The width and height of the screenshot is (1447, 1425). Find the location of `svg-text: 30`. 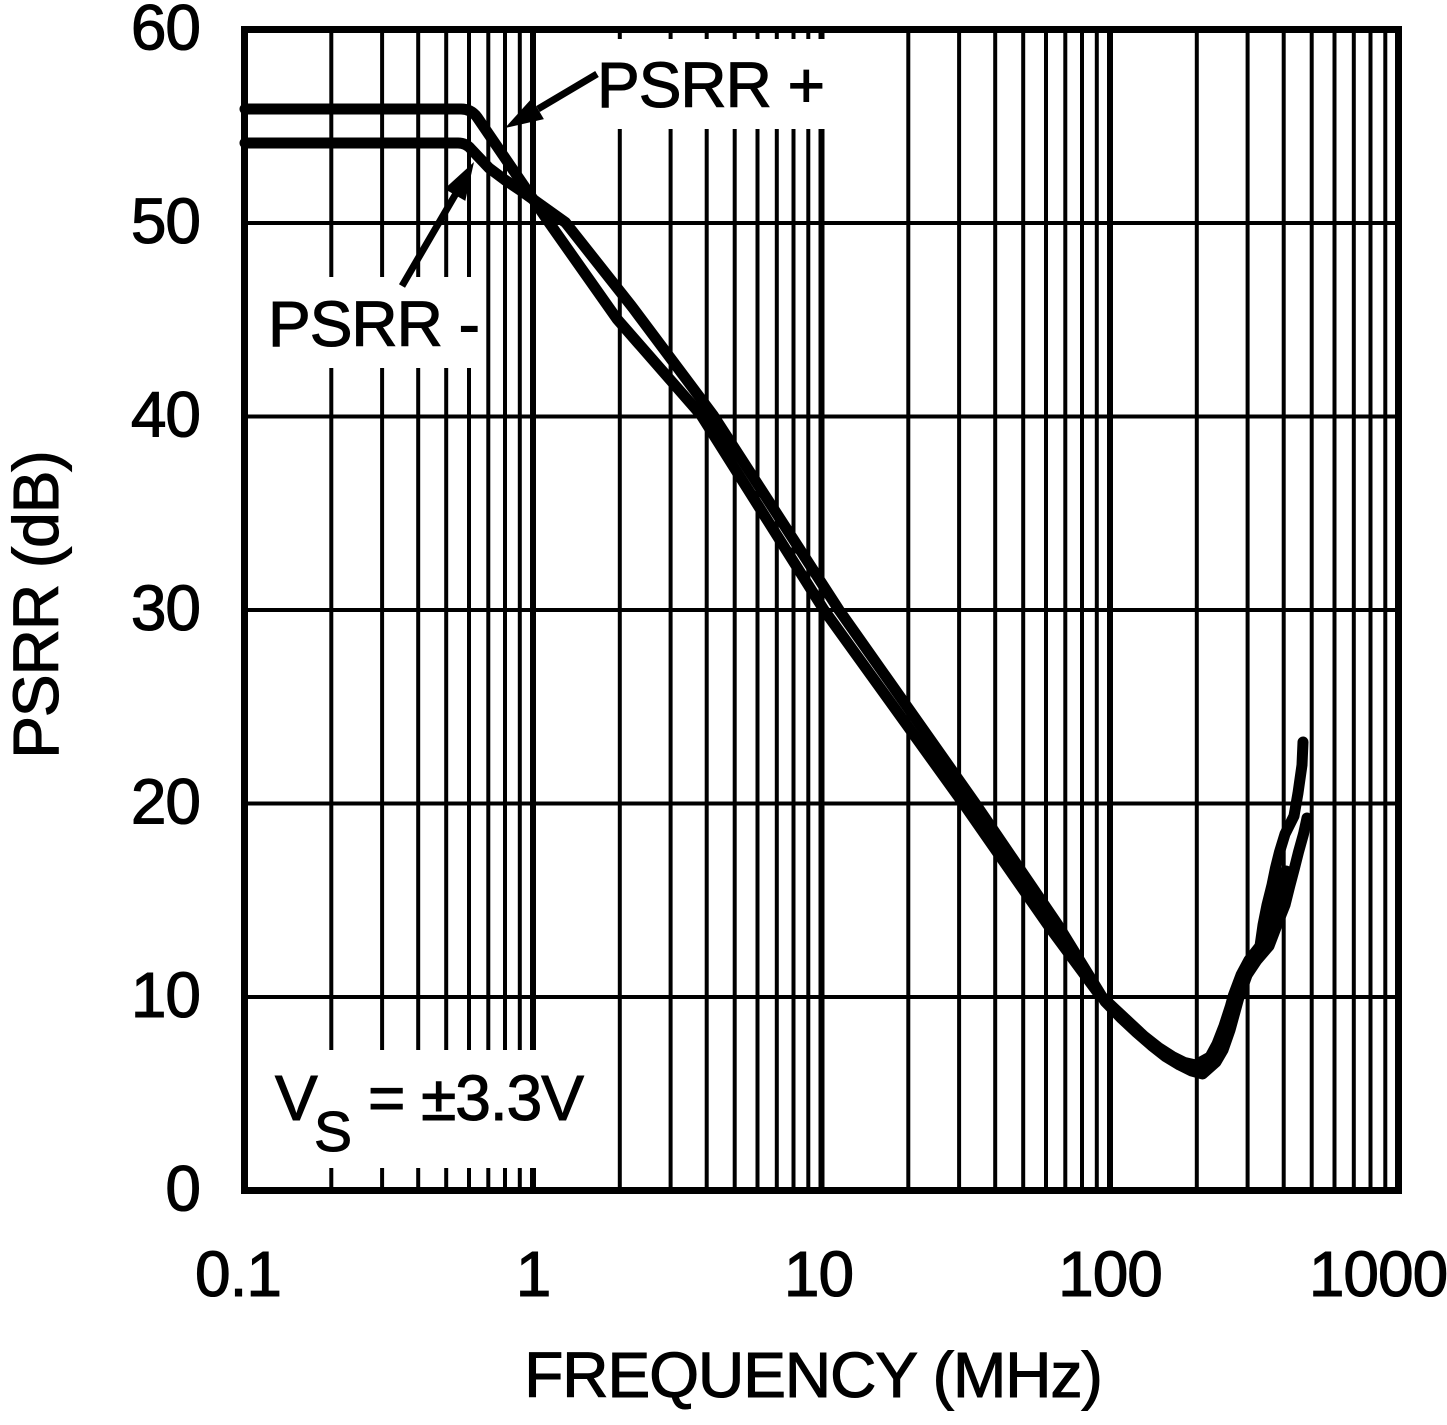

svg-text: 30 is located at coordinates (165, 608).